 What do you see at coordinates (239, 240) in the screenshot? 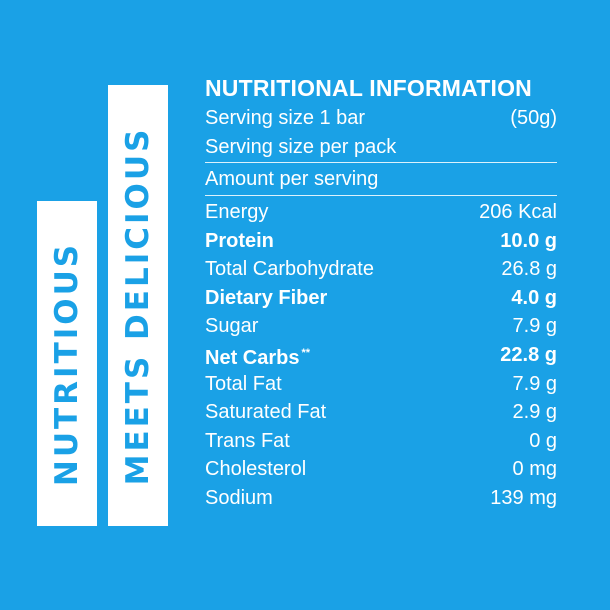
I see `nutrient-label: Protein` at bounding box center [239, 240].